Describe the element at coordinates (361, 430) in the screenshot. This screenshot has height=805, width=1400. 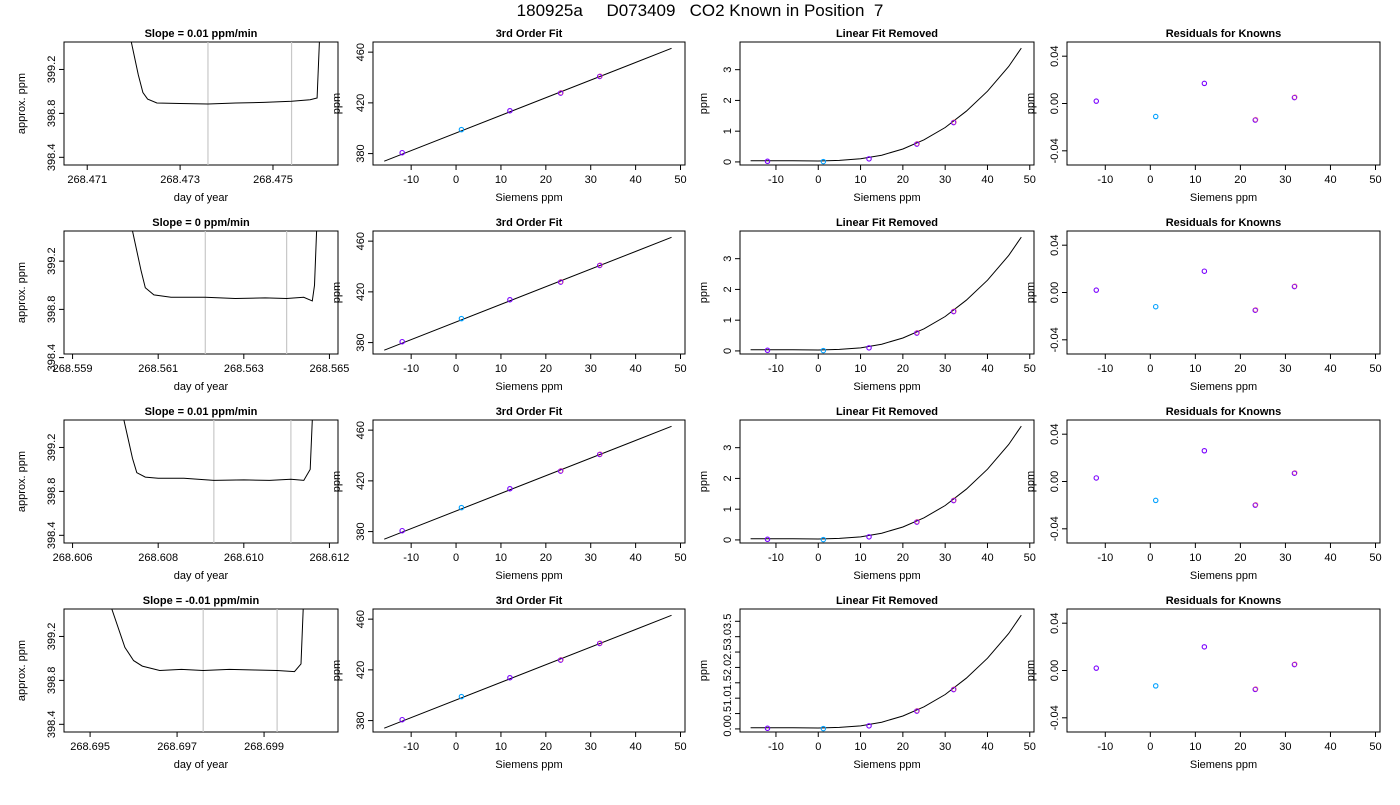
I see `y-tick-label: 460` at that location.